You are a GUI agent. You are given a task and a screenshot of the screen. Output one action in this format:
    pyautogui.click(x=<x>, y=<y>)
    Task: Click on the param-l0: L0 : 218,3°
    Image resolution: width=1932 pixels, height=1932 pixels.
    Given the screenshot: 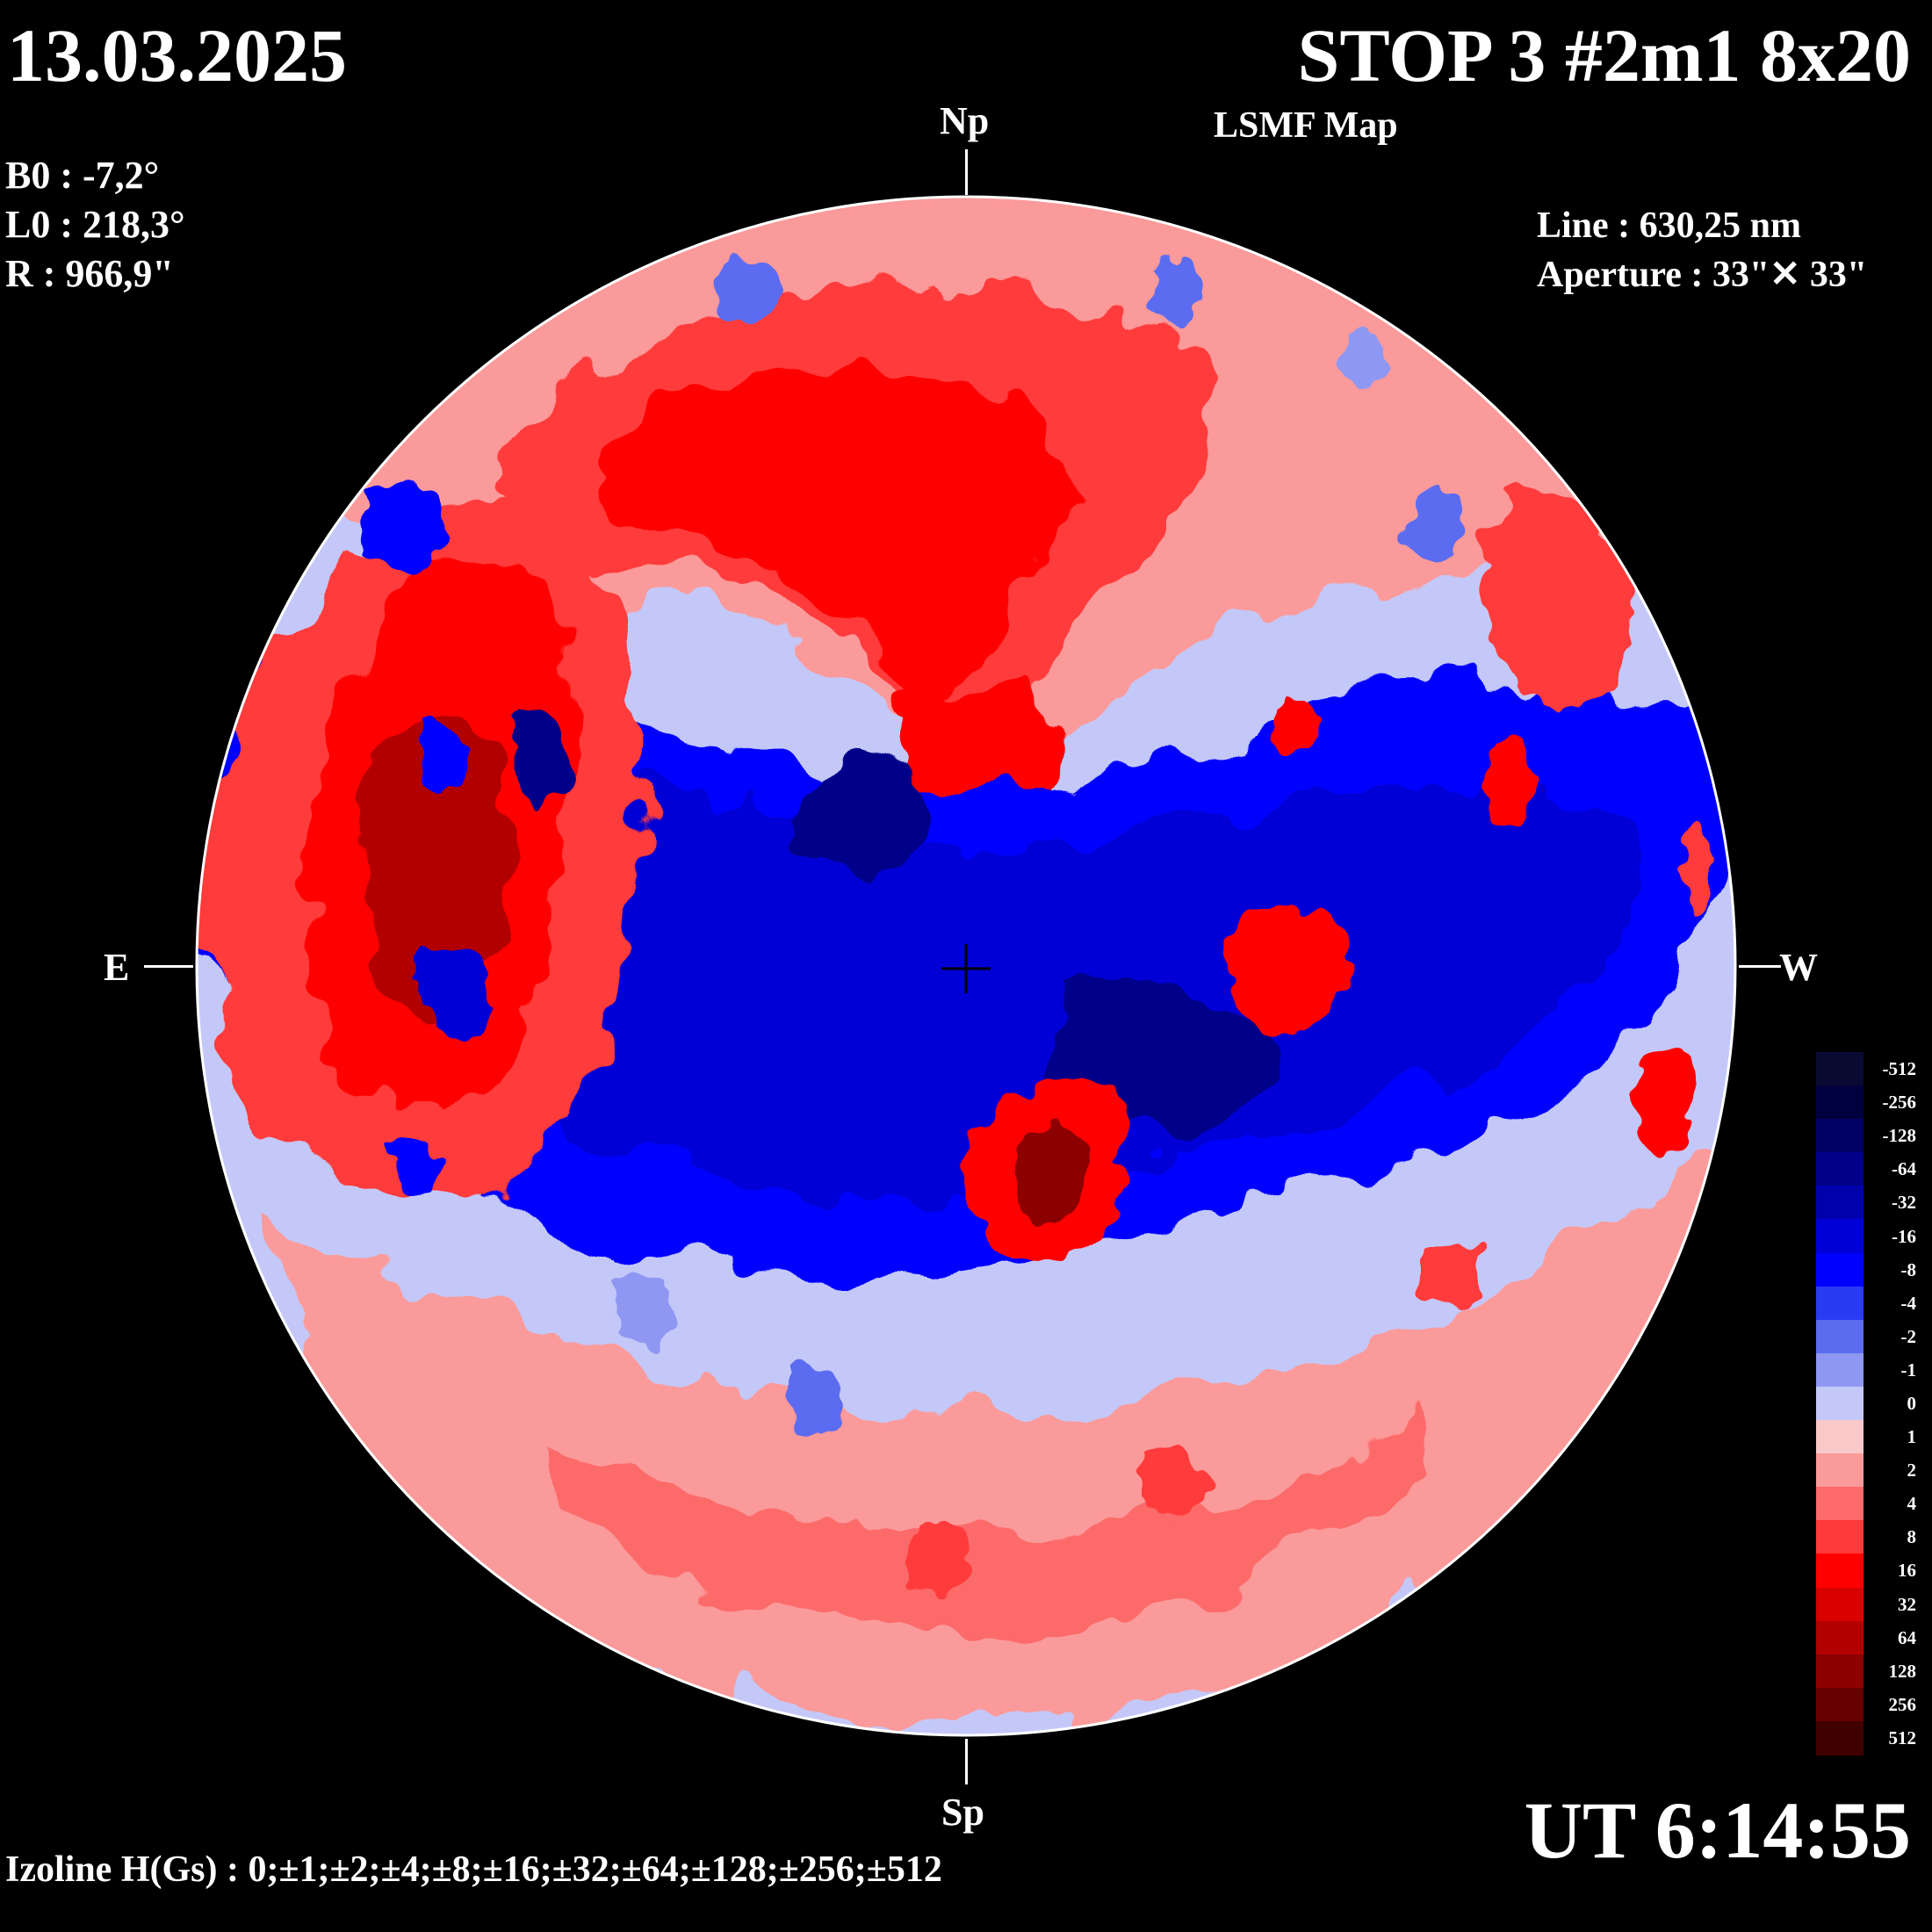 What is the action you would take?
    pyautogui.click(x=95, y=224)
    